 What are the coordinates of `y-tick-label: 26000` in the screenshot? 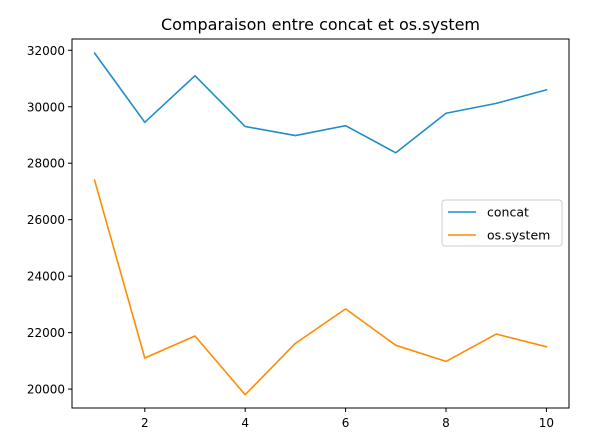 It's located at (46, 220).